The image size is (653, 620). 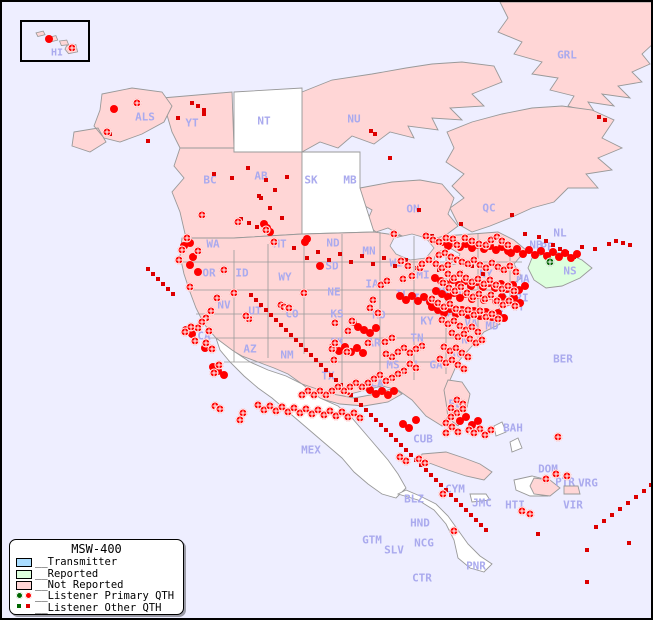 I want to click on legend-item-label: __Listener Primary QTH, so click(x=105, y=596).